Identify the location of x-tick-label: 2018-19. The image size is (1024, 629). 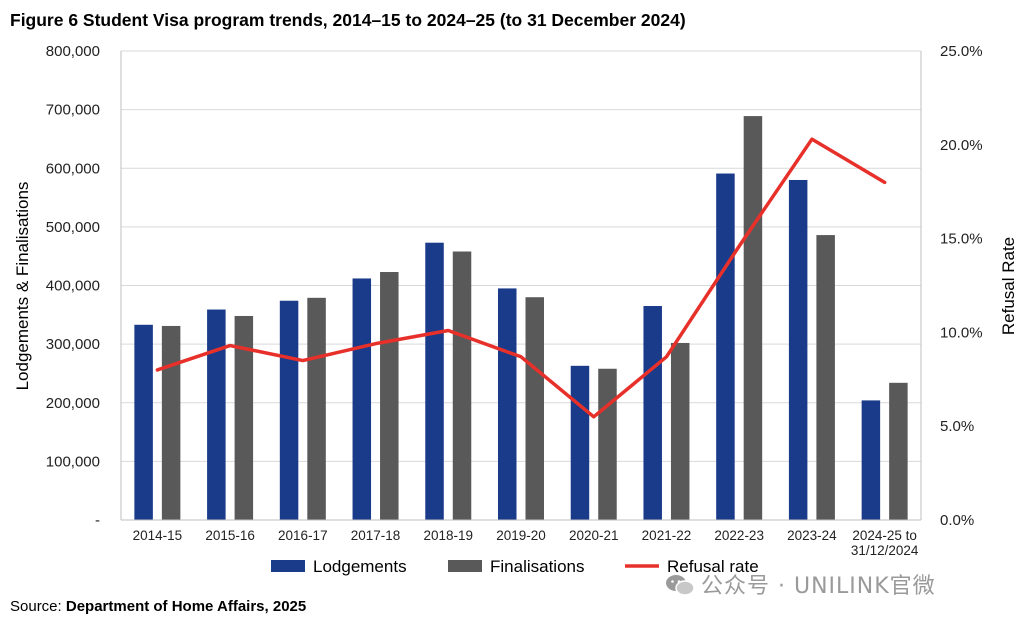
(448, 535).